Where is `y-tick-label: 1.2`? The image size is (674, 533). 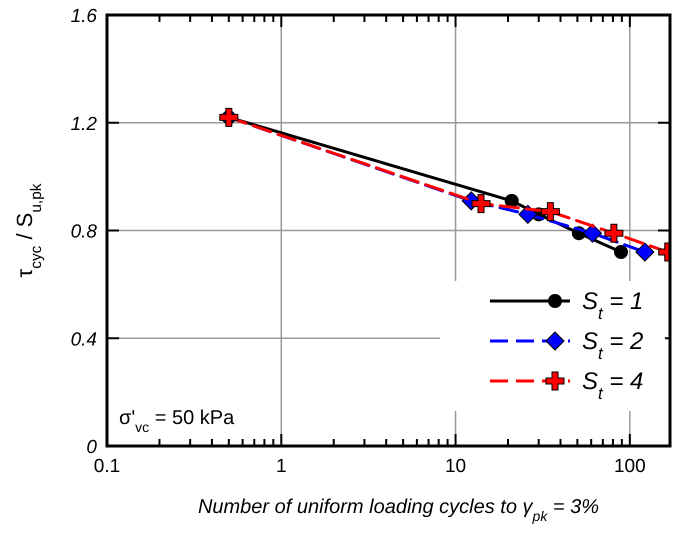
y-tick-label: 1.2 is located at coordinates (84, 124).